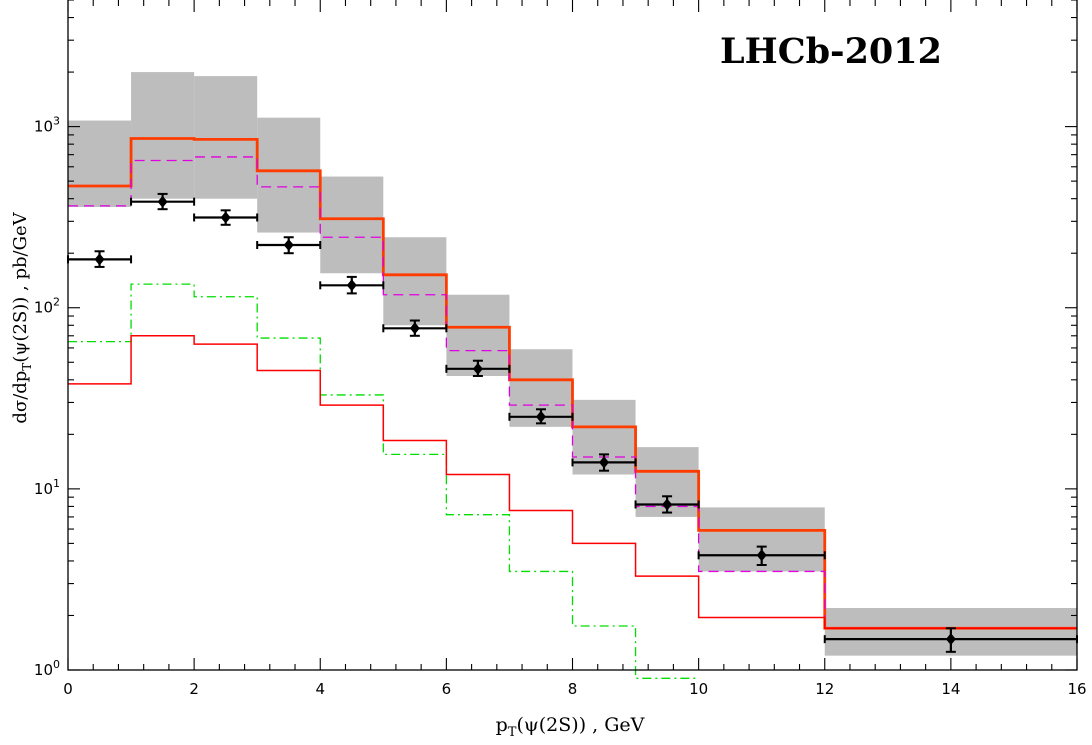  What do you see at coordinates (950, 689) in the screenshot?
I see `x-tick-label: 14` at bounding box center [950, 689].